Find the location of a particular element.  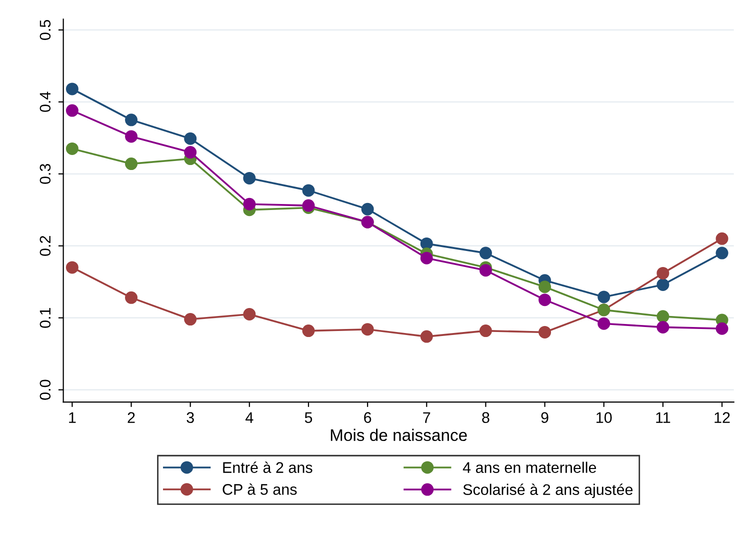

y-tick-label: 0.0 is located at coordinates (45, 390).